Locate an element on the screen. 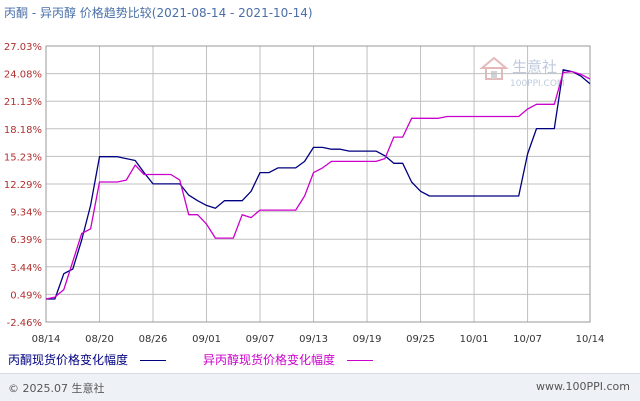  chart-title: 丙酮 - 异丙醇 价格趋势比较(2021-08-14 - 2021-10-14) is located at coordinates (158, 12).